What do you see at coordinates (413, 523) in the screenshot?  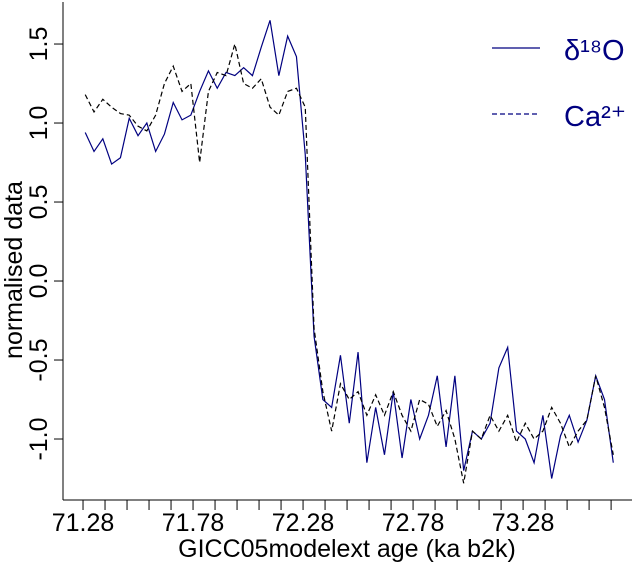 I see `x-tick-label: 72.78` at bounding box center [413, 523].